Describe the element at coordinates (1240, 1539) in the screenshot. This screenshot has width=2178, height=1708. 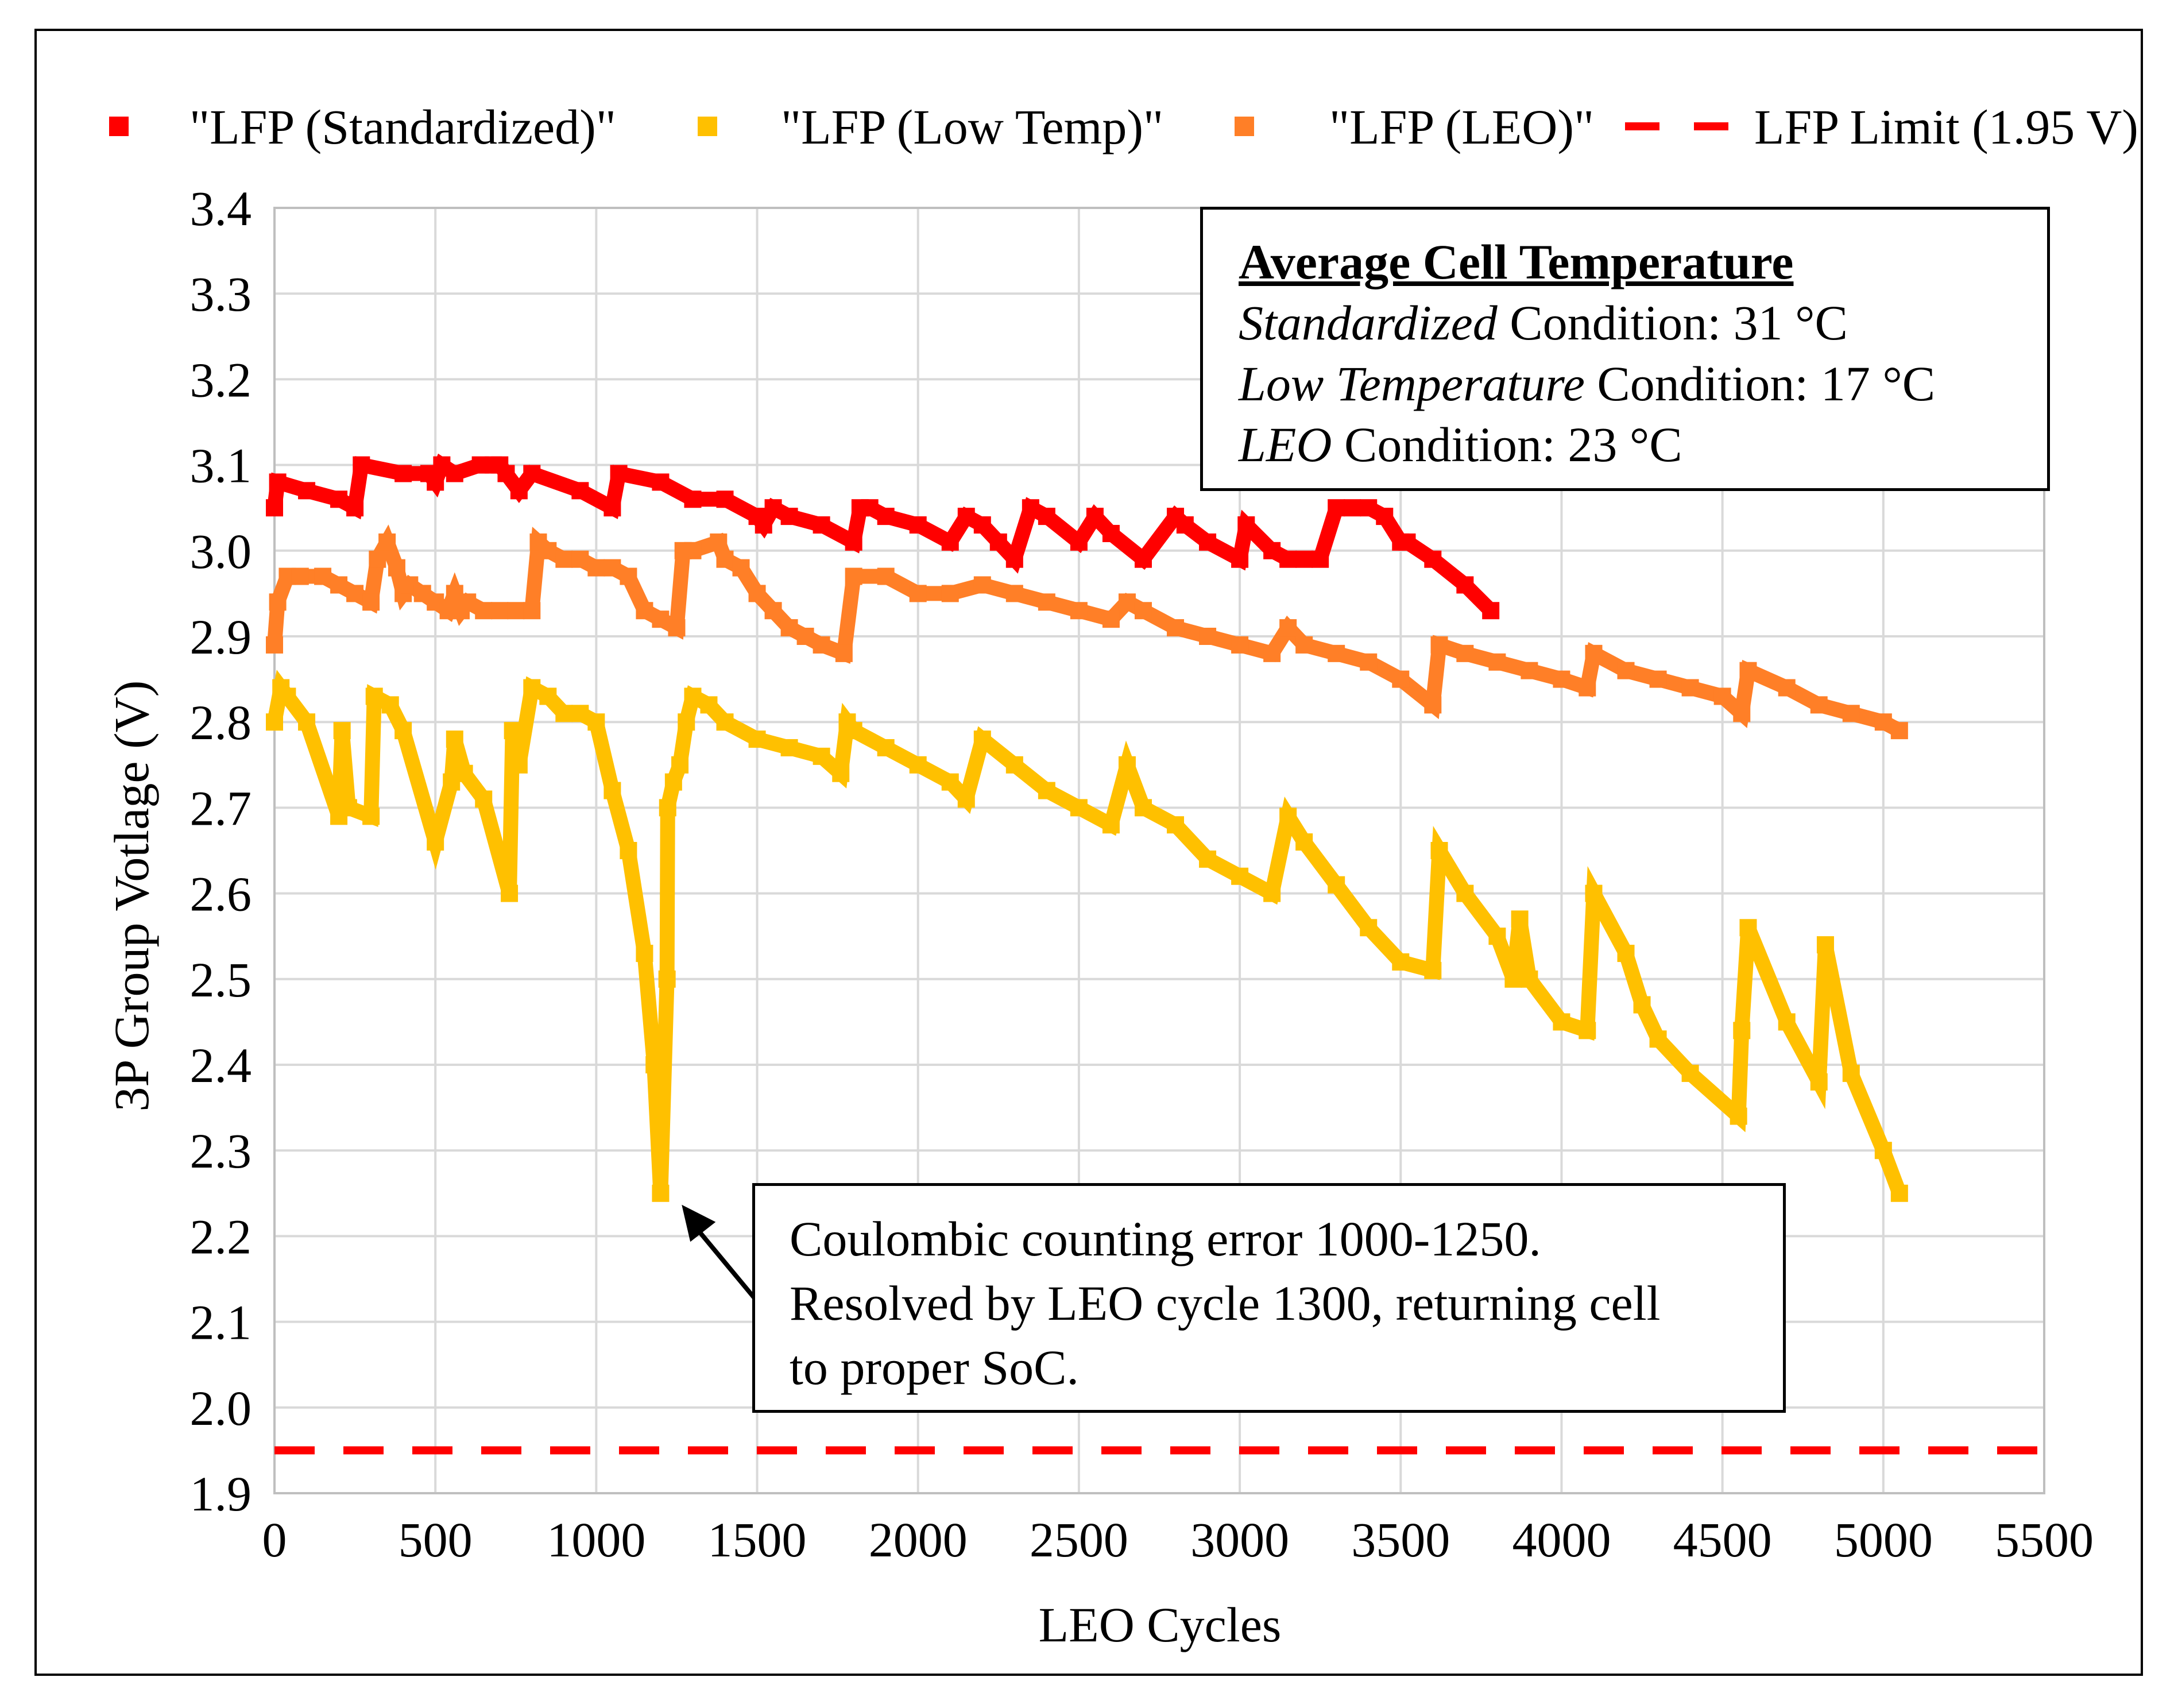
I see `x-tick-label: 3000` at that location.